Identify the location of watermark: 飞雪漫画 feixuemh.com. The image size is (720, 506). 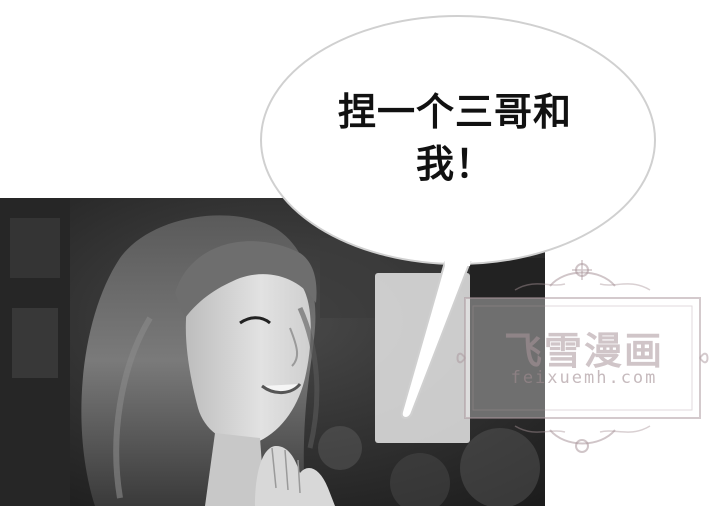
(582, 358).